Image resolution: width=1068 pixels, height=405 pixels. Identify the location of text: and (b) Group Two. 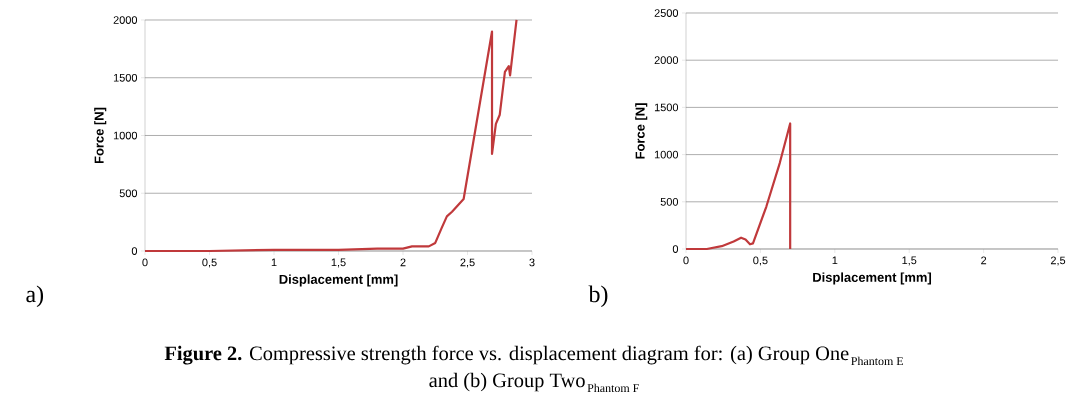
(507, 382).